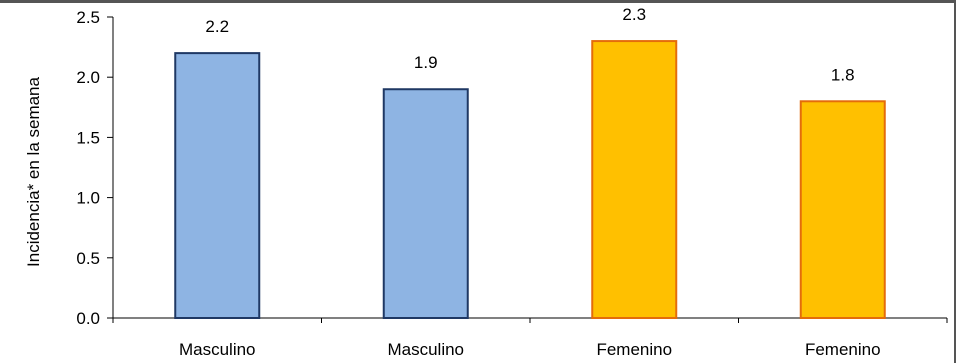  I want to click on y-tick-label: 0.5, so click(88, 258).